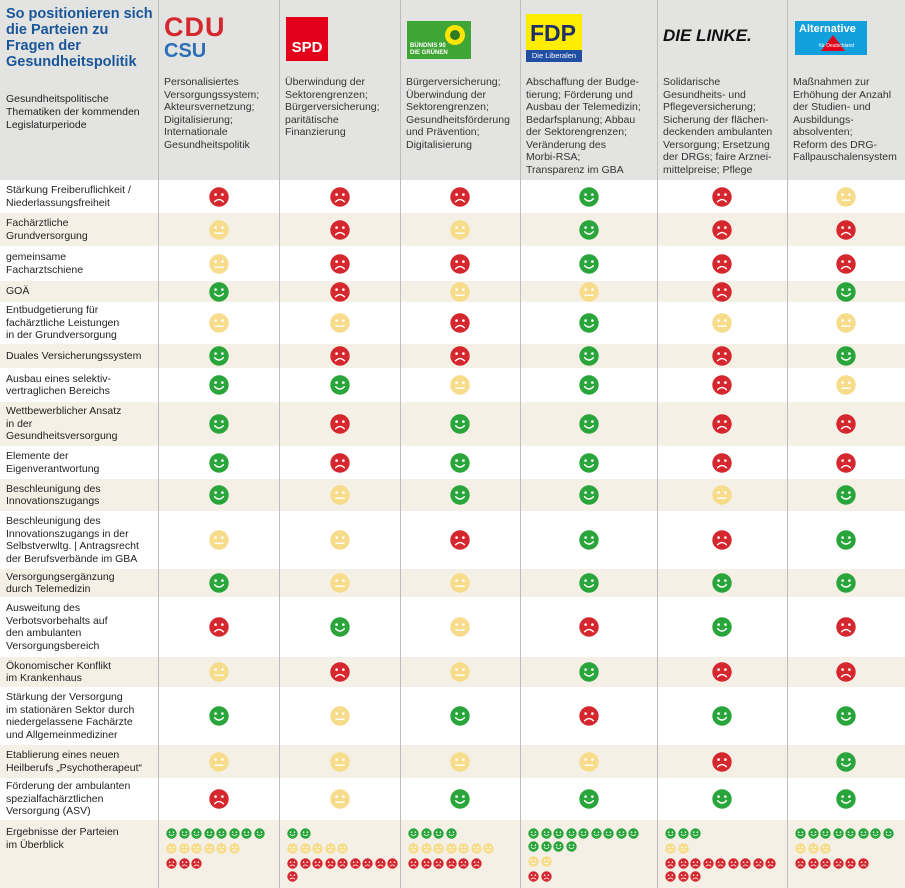 Image resolution: width=905 pixels, height=888 pixels. What do you see at coordinates (553, 33) in the screenshot?
I see `fdp-logo-text: FDP` at bounding box center [553, 33].